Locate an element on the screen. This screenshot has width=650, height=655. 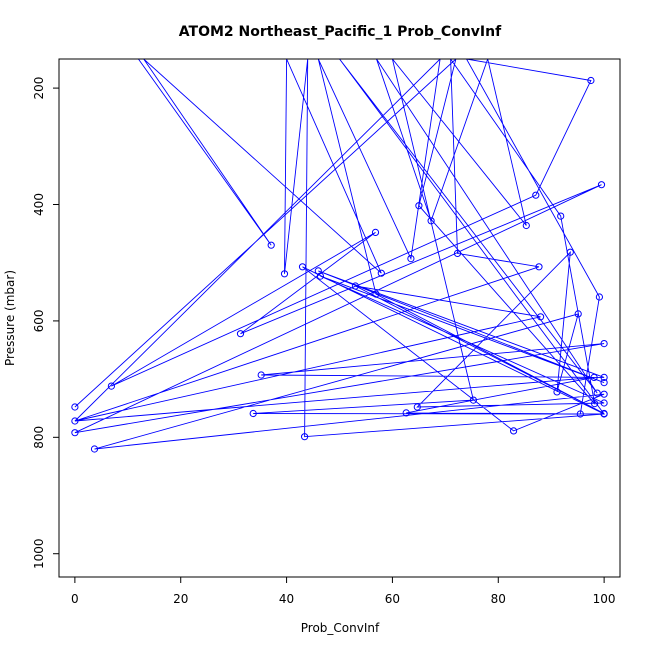
y-tick-label: 400 is located at coordinates (39, 204).